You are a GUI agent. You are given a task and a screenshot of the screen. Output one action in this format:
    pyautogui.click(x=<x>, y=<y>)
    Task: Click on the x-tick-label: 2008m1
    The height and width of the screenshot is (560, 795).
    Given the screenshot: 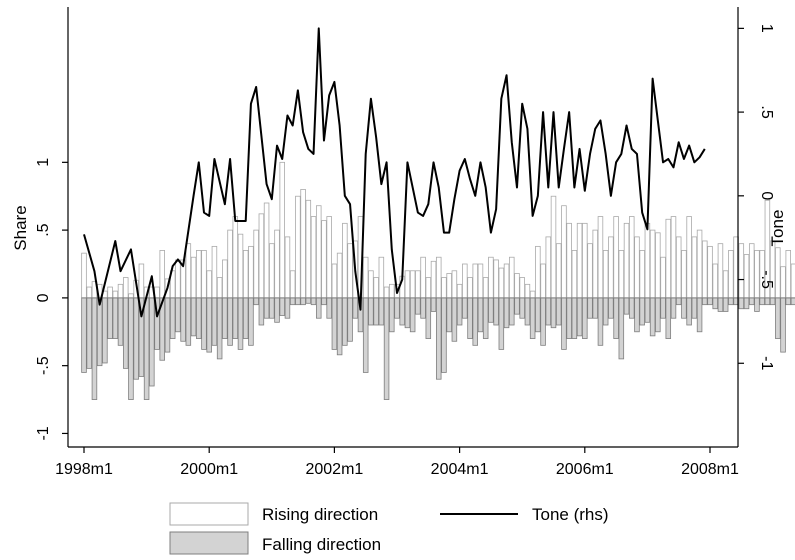 What is the action you would take?
    pyautogui.click(x=710, y=469)
    